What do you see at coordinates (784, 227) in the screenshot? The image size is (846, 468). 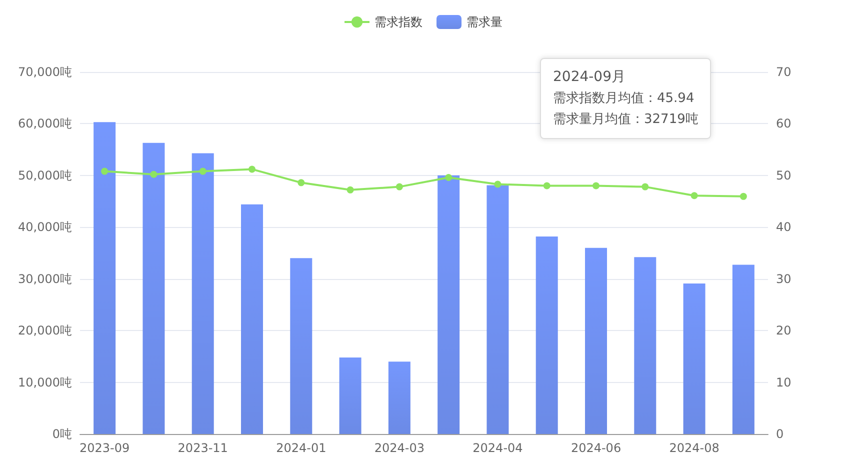 I see `y2-tick-label: 40` at bounding box center [784, 227].